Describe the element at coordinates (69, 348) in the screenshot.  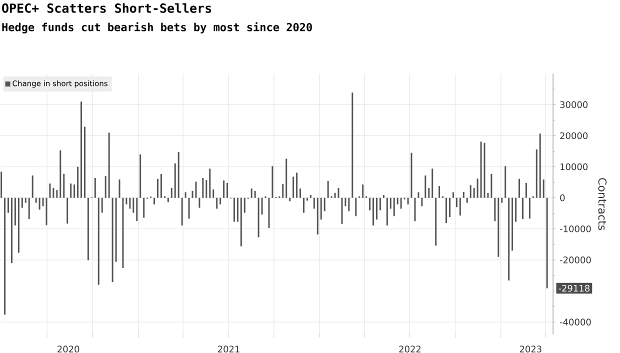
I see `x-tick-label: 2020` at that location.